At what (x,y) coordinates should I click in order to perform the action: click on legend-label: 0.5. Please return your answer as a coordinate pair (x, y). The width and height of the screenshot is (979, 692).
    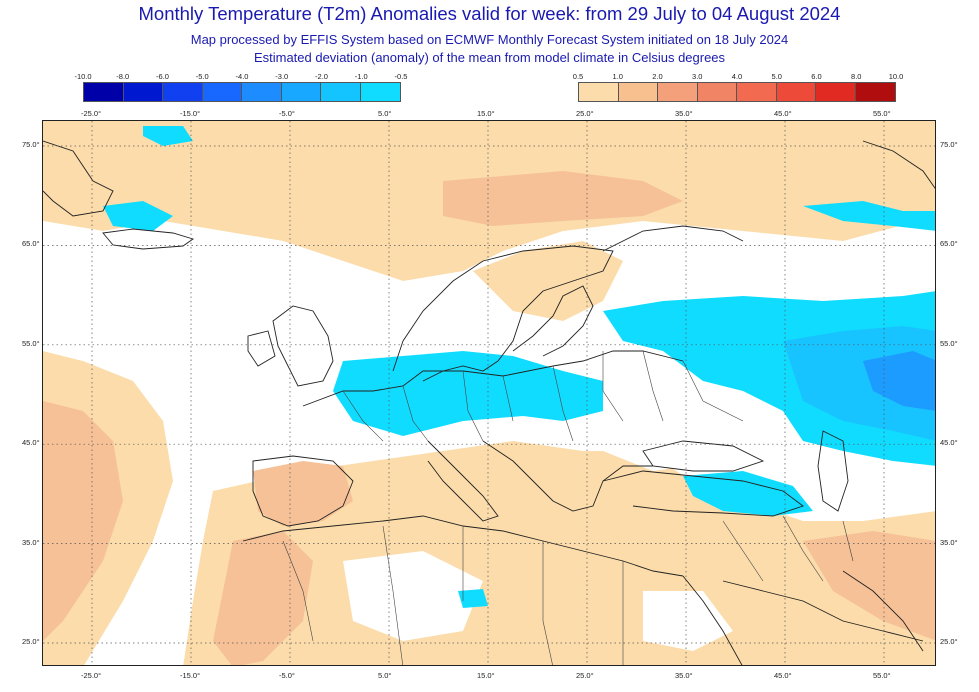
    Looking at the image, I should click on (578, 76).